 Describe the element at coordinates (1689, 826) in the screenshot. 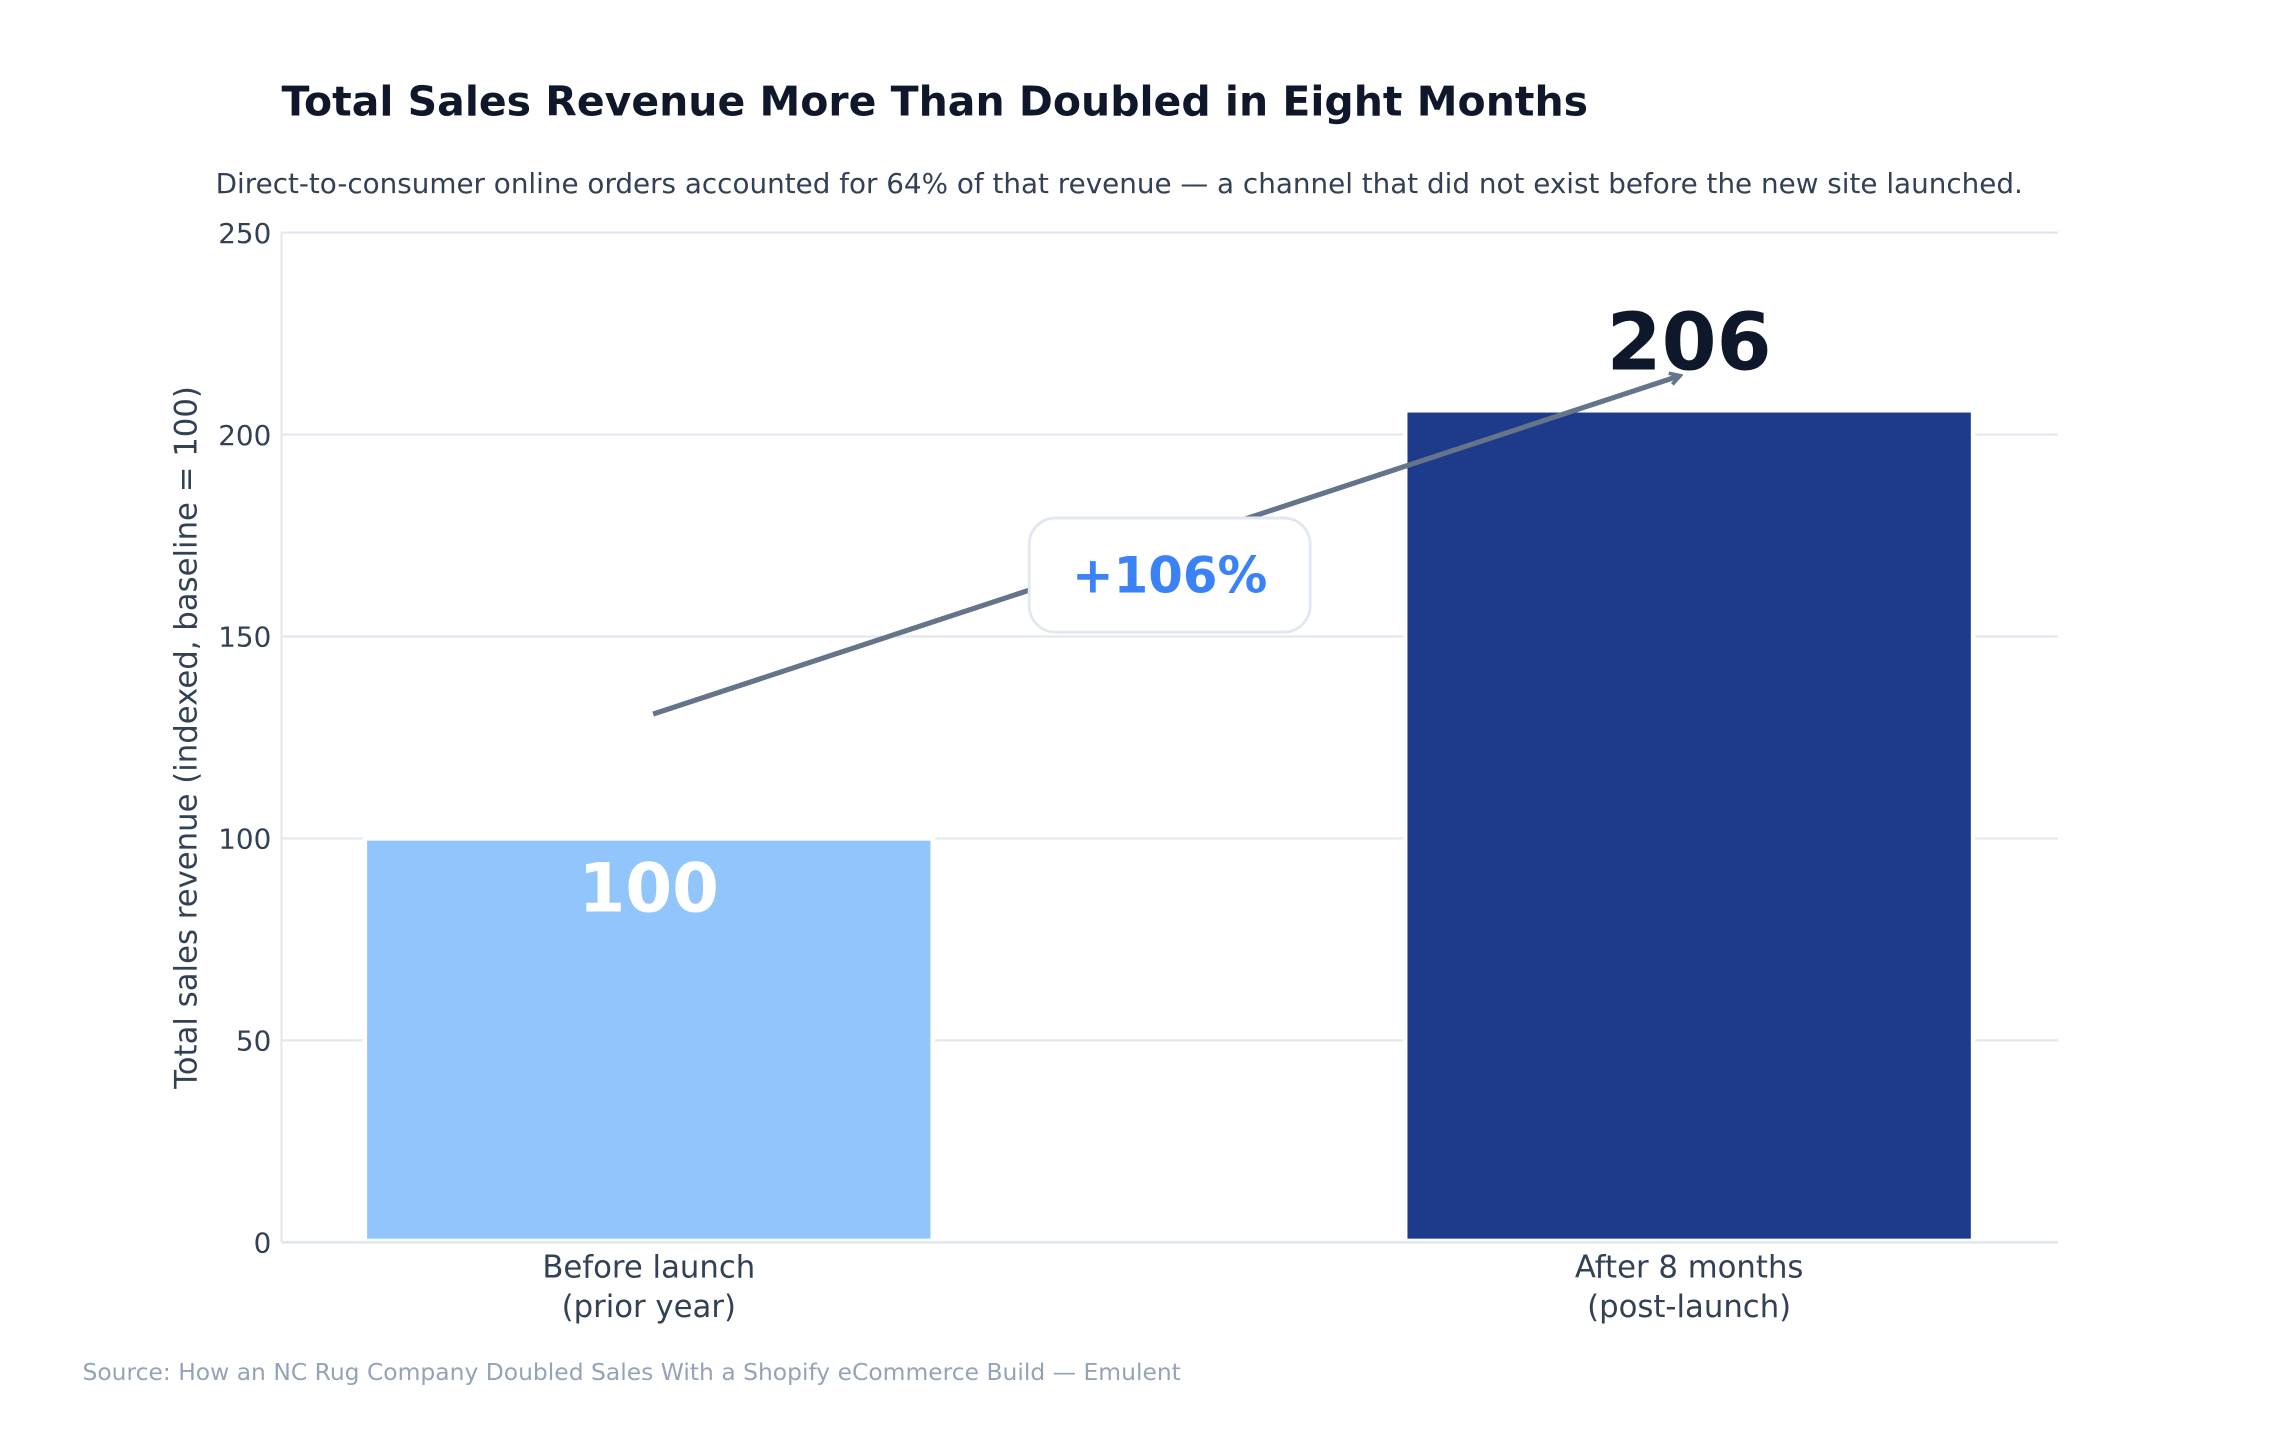

I see `bar` at that location.